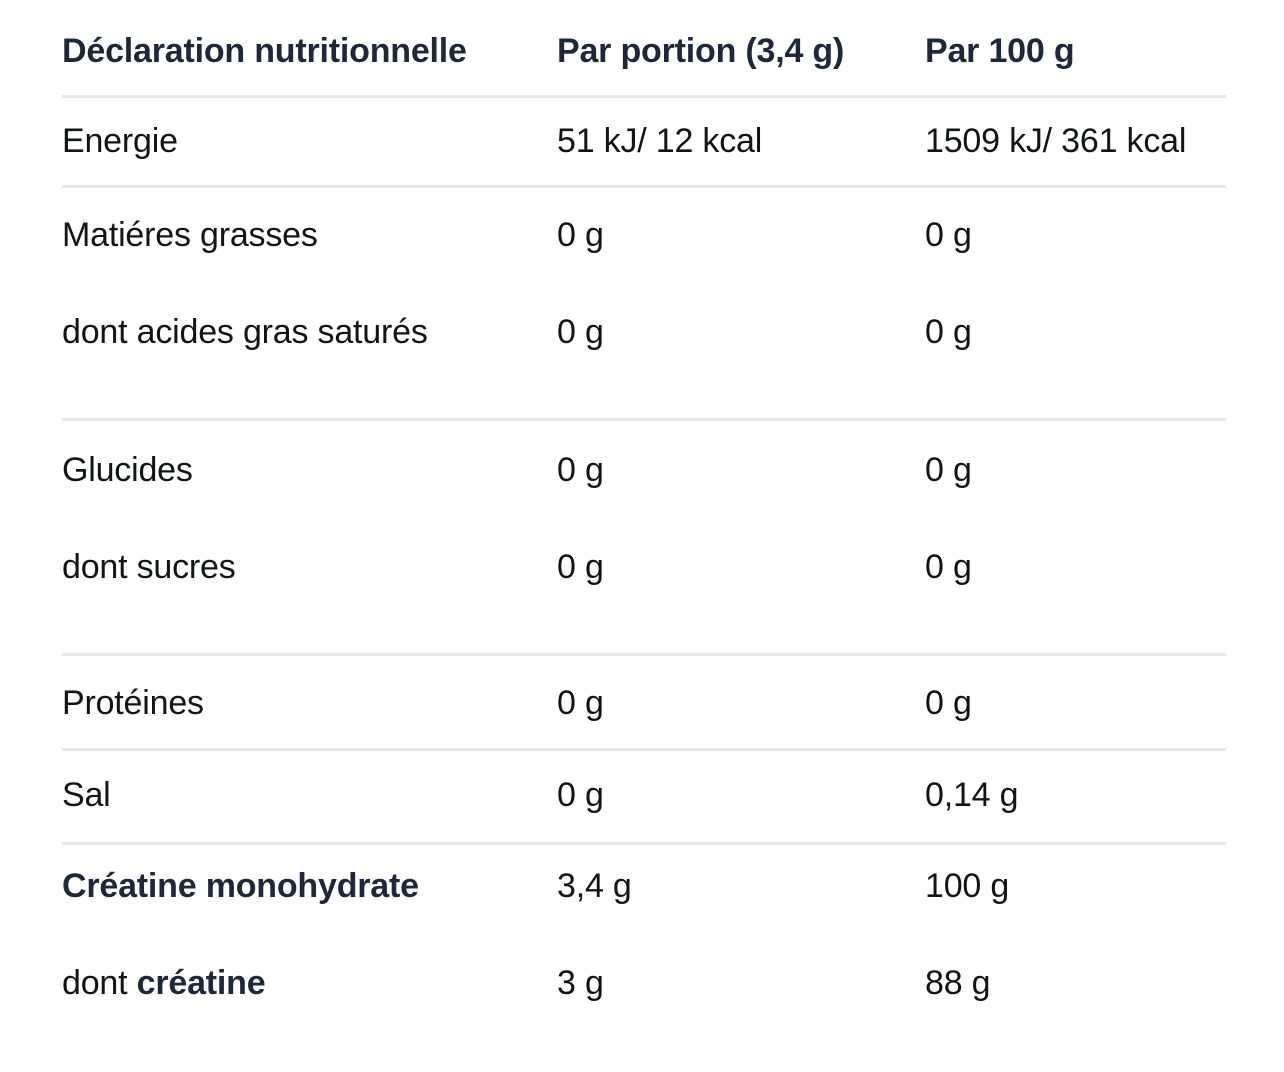  I want to click on value-per-100g: 1509 kJ/ 361 kcal, so click(1056, 141).